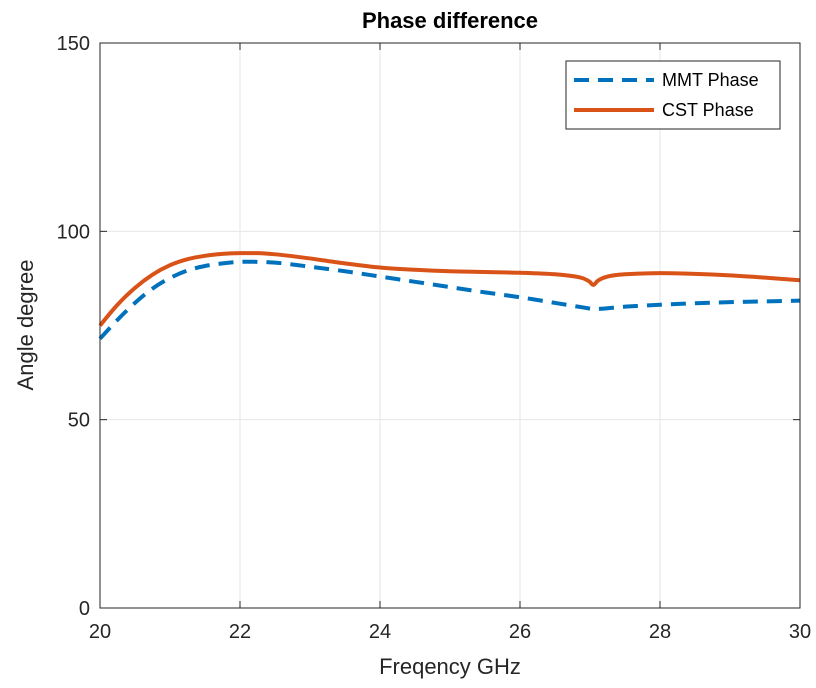  What do you see at coordinates (800, 632) in the screenshot?
I see `x-tick-label: 30` at bounding box center [800, 632].